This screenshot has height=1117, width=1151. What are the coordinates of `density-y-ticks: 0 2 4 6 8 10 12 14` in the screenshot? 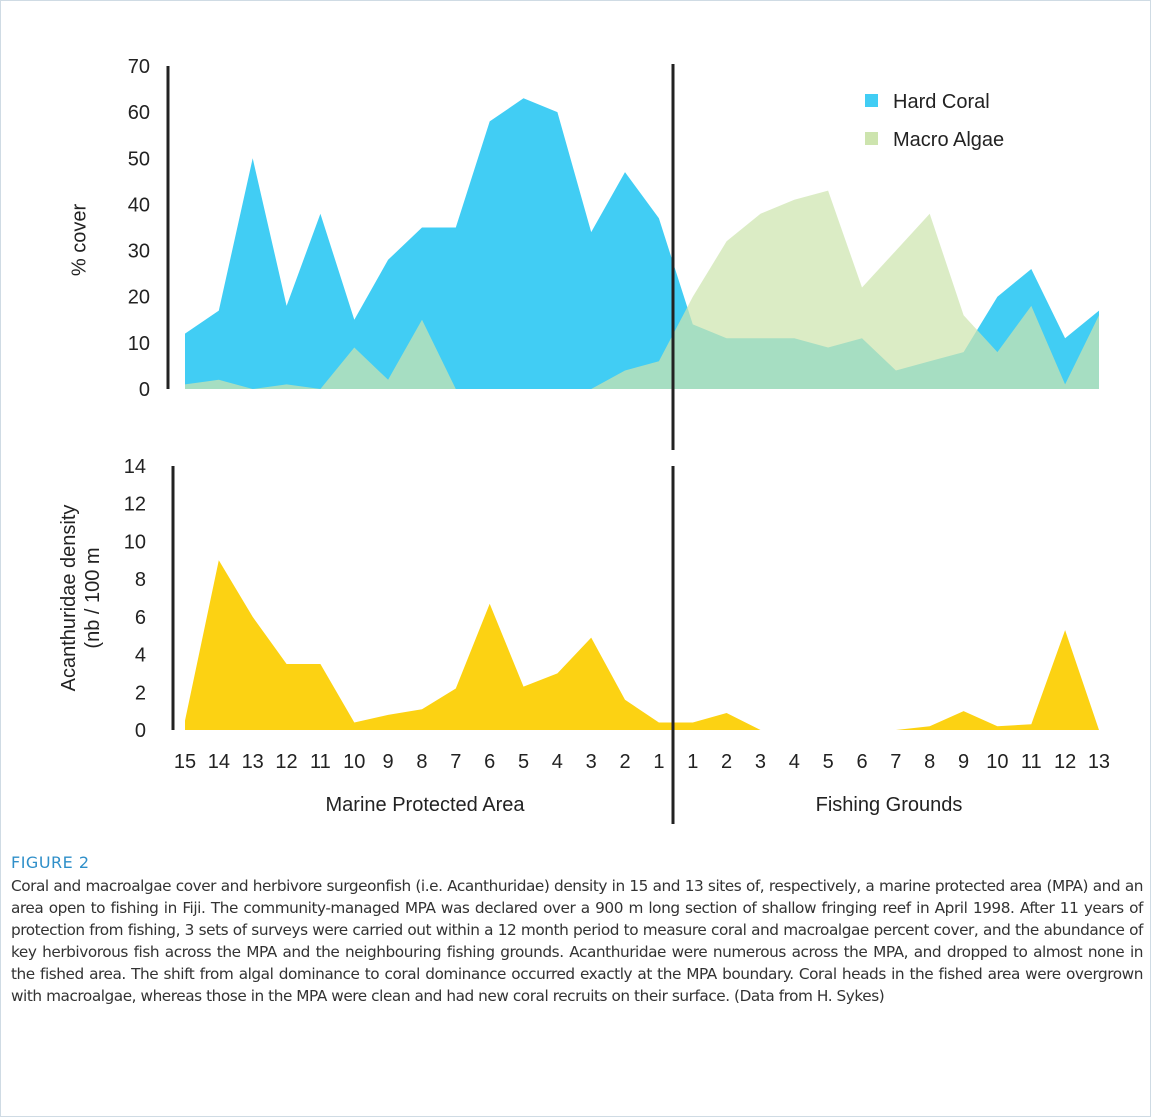 It's located at (135, 599).